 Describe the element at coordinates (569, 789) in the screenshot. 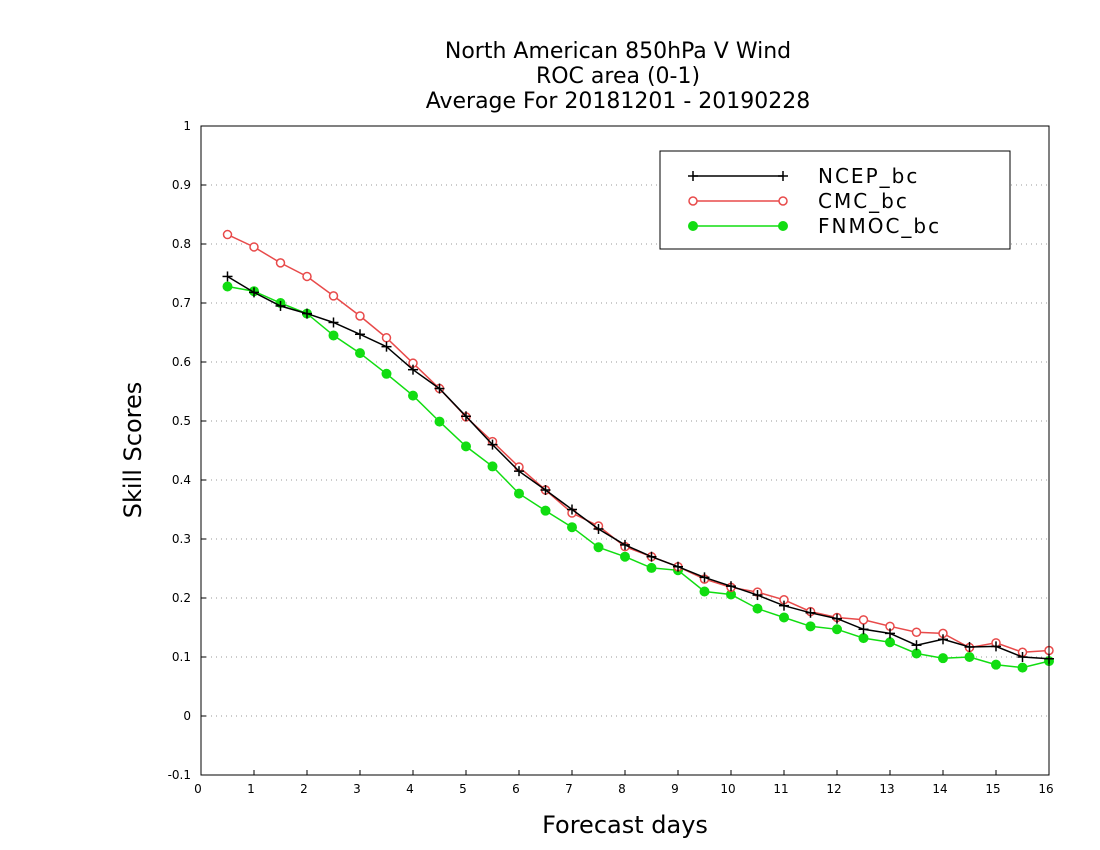

I see `x-tick-label: 7` at that location.